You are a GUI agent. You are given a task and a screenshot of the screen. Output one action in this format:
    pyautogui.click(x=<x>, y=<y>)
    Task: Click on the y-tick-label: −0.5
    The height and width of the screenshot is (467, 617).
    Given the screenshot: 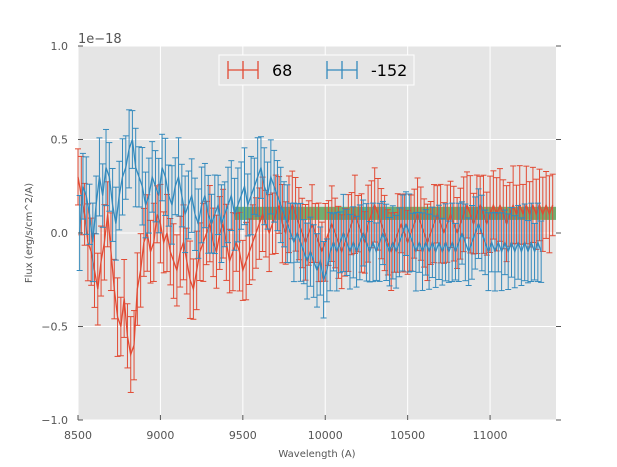 What is the action you would take?
    pyautogui.click(x=54, y=327)
    